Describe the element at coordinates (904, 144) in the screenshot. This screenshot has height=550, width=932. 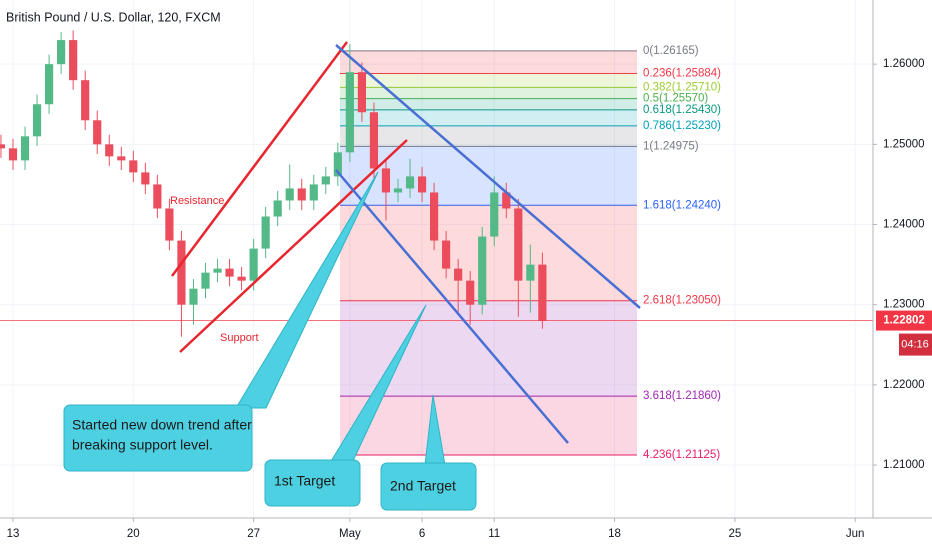
I see `y-tick-label: 1.25000` at that location.